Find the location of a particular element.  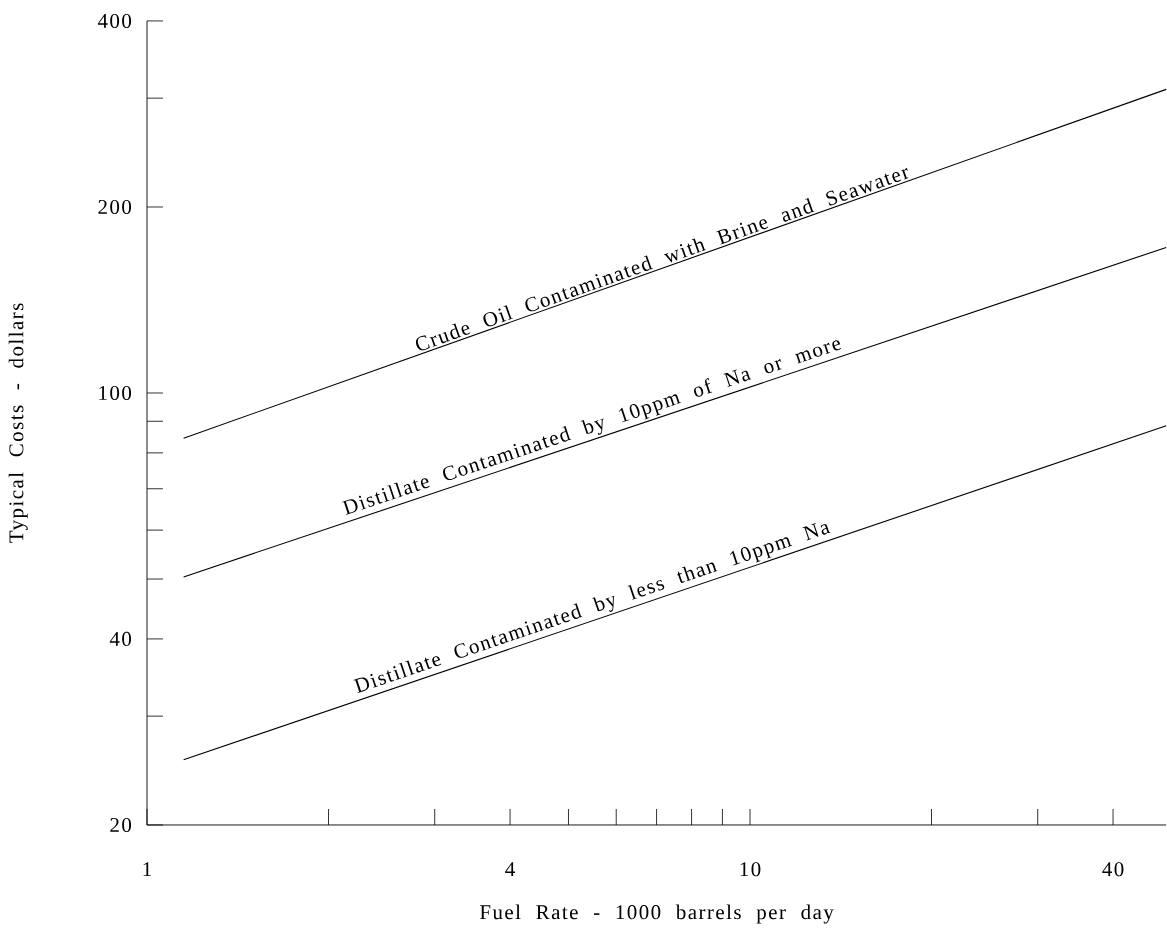

x-tick-label: 1 is located at coordinates (147, 869).